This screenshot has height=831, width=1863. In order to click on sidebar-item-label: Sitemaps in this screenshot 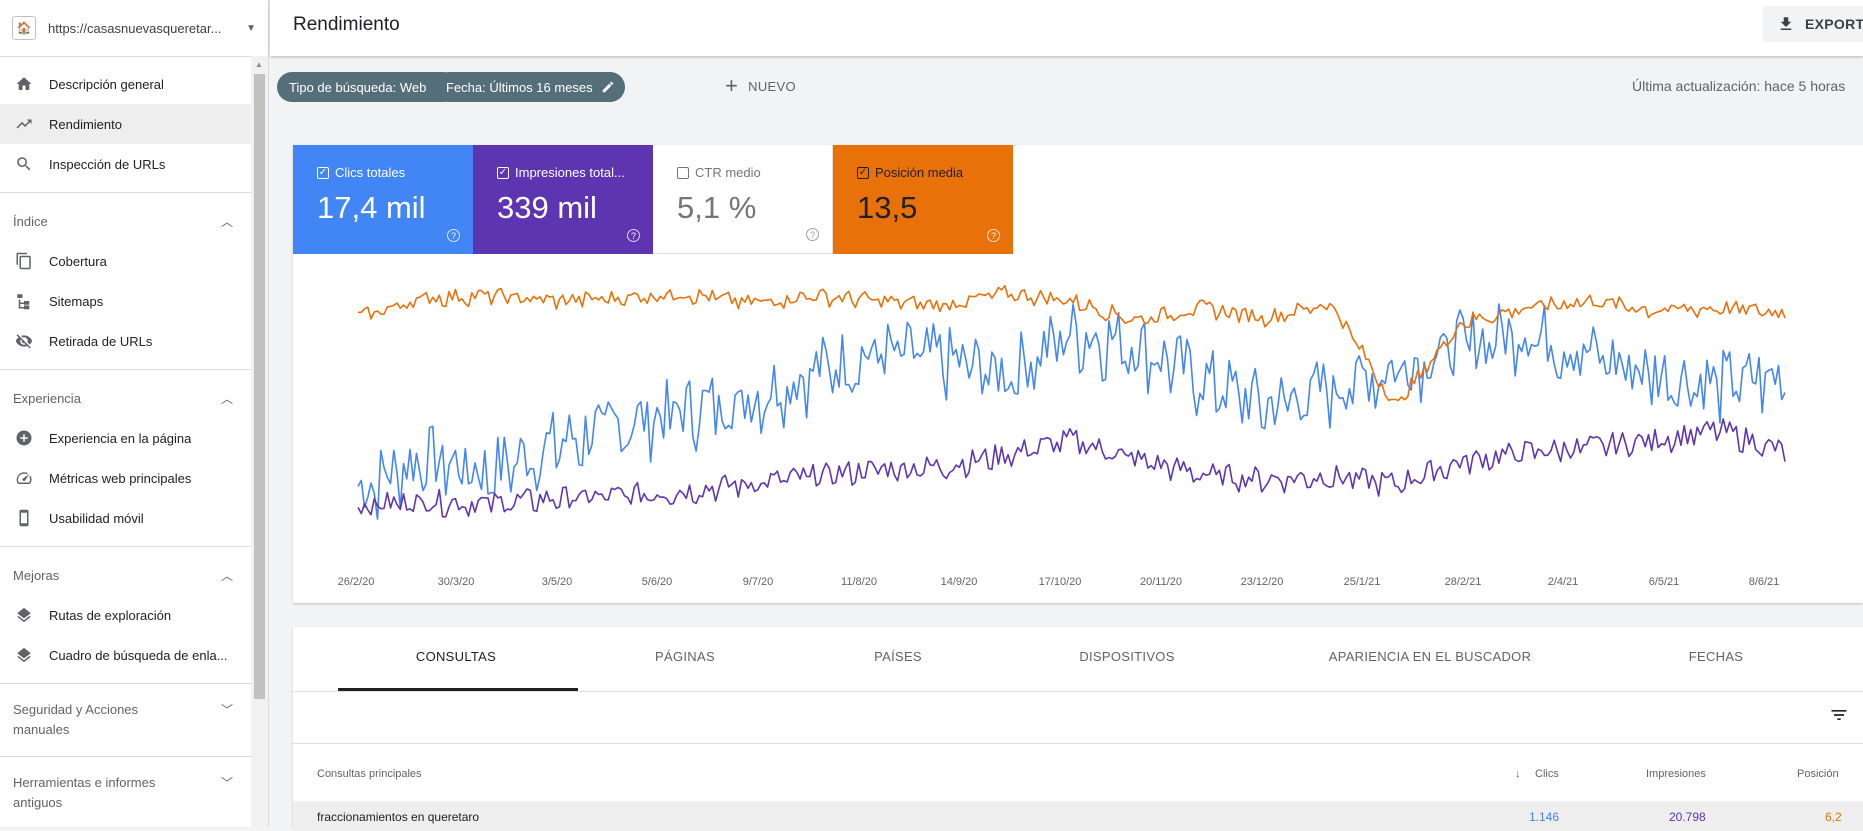, I will do `click(76, 301)`.